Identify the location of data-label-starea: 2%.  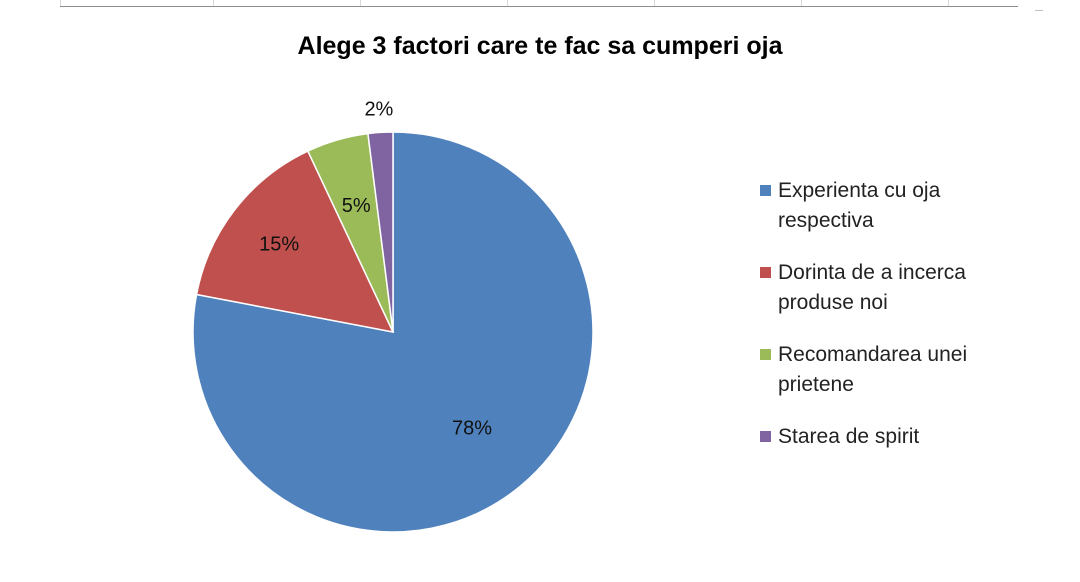
(378, 109).